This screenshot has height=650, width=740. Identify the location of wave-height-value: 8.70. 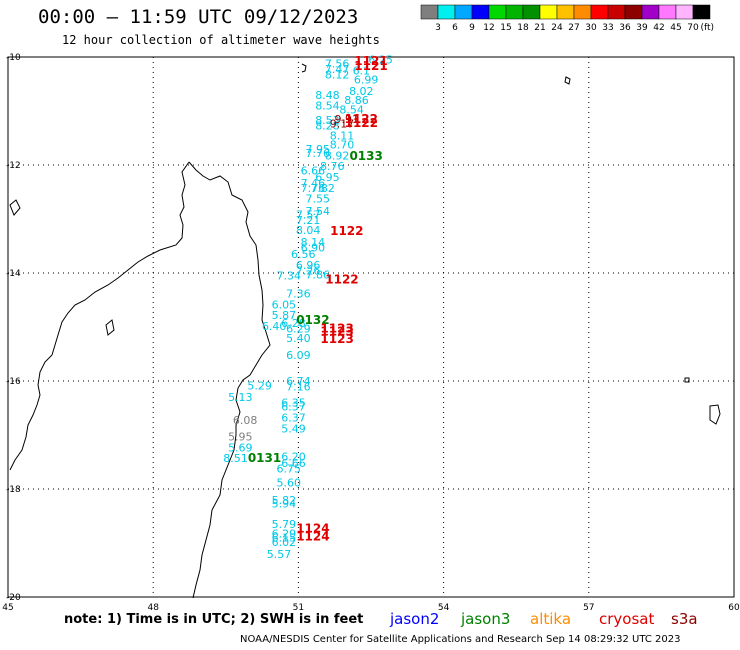
(342, 144).